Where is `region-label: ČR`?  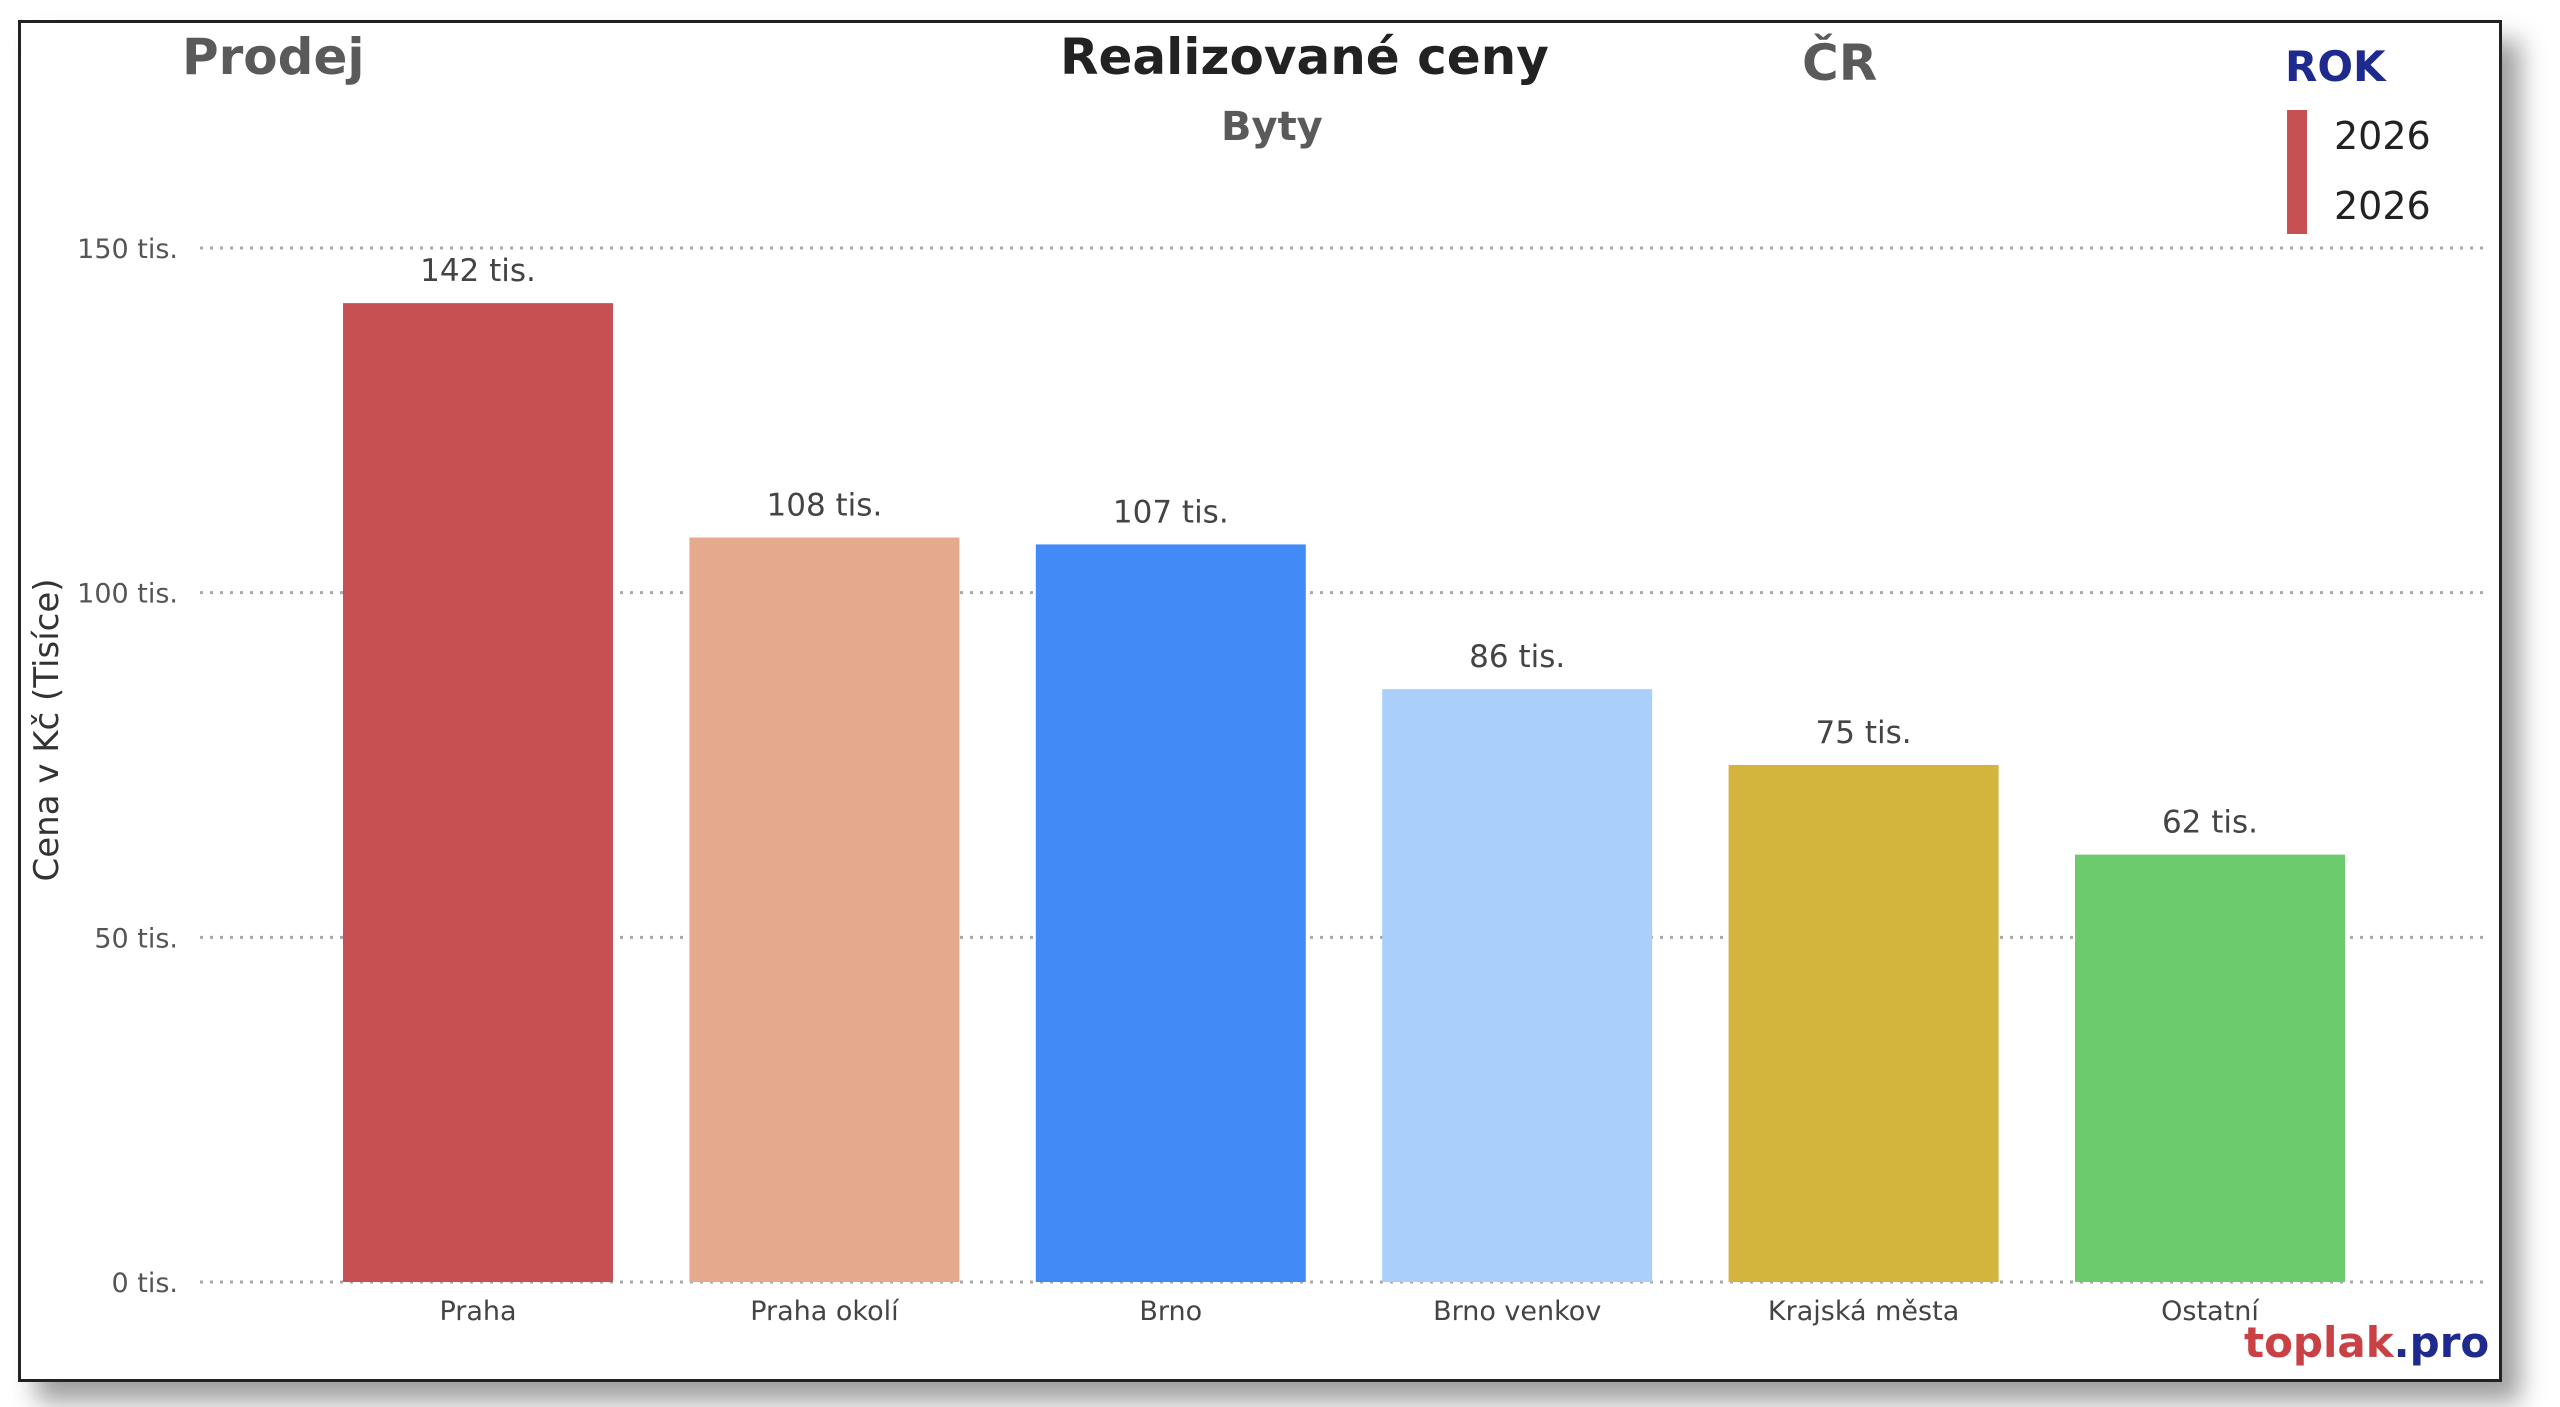 region-label: ČR is located at coordinates (1840, 63).